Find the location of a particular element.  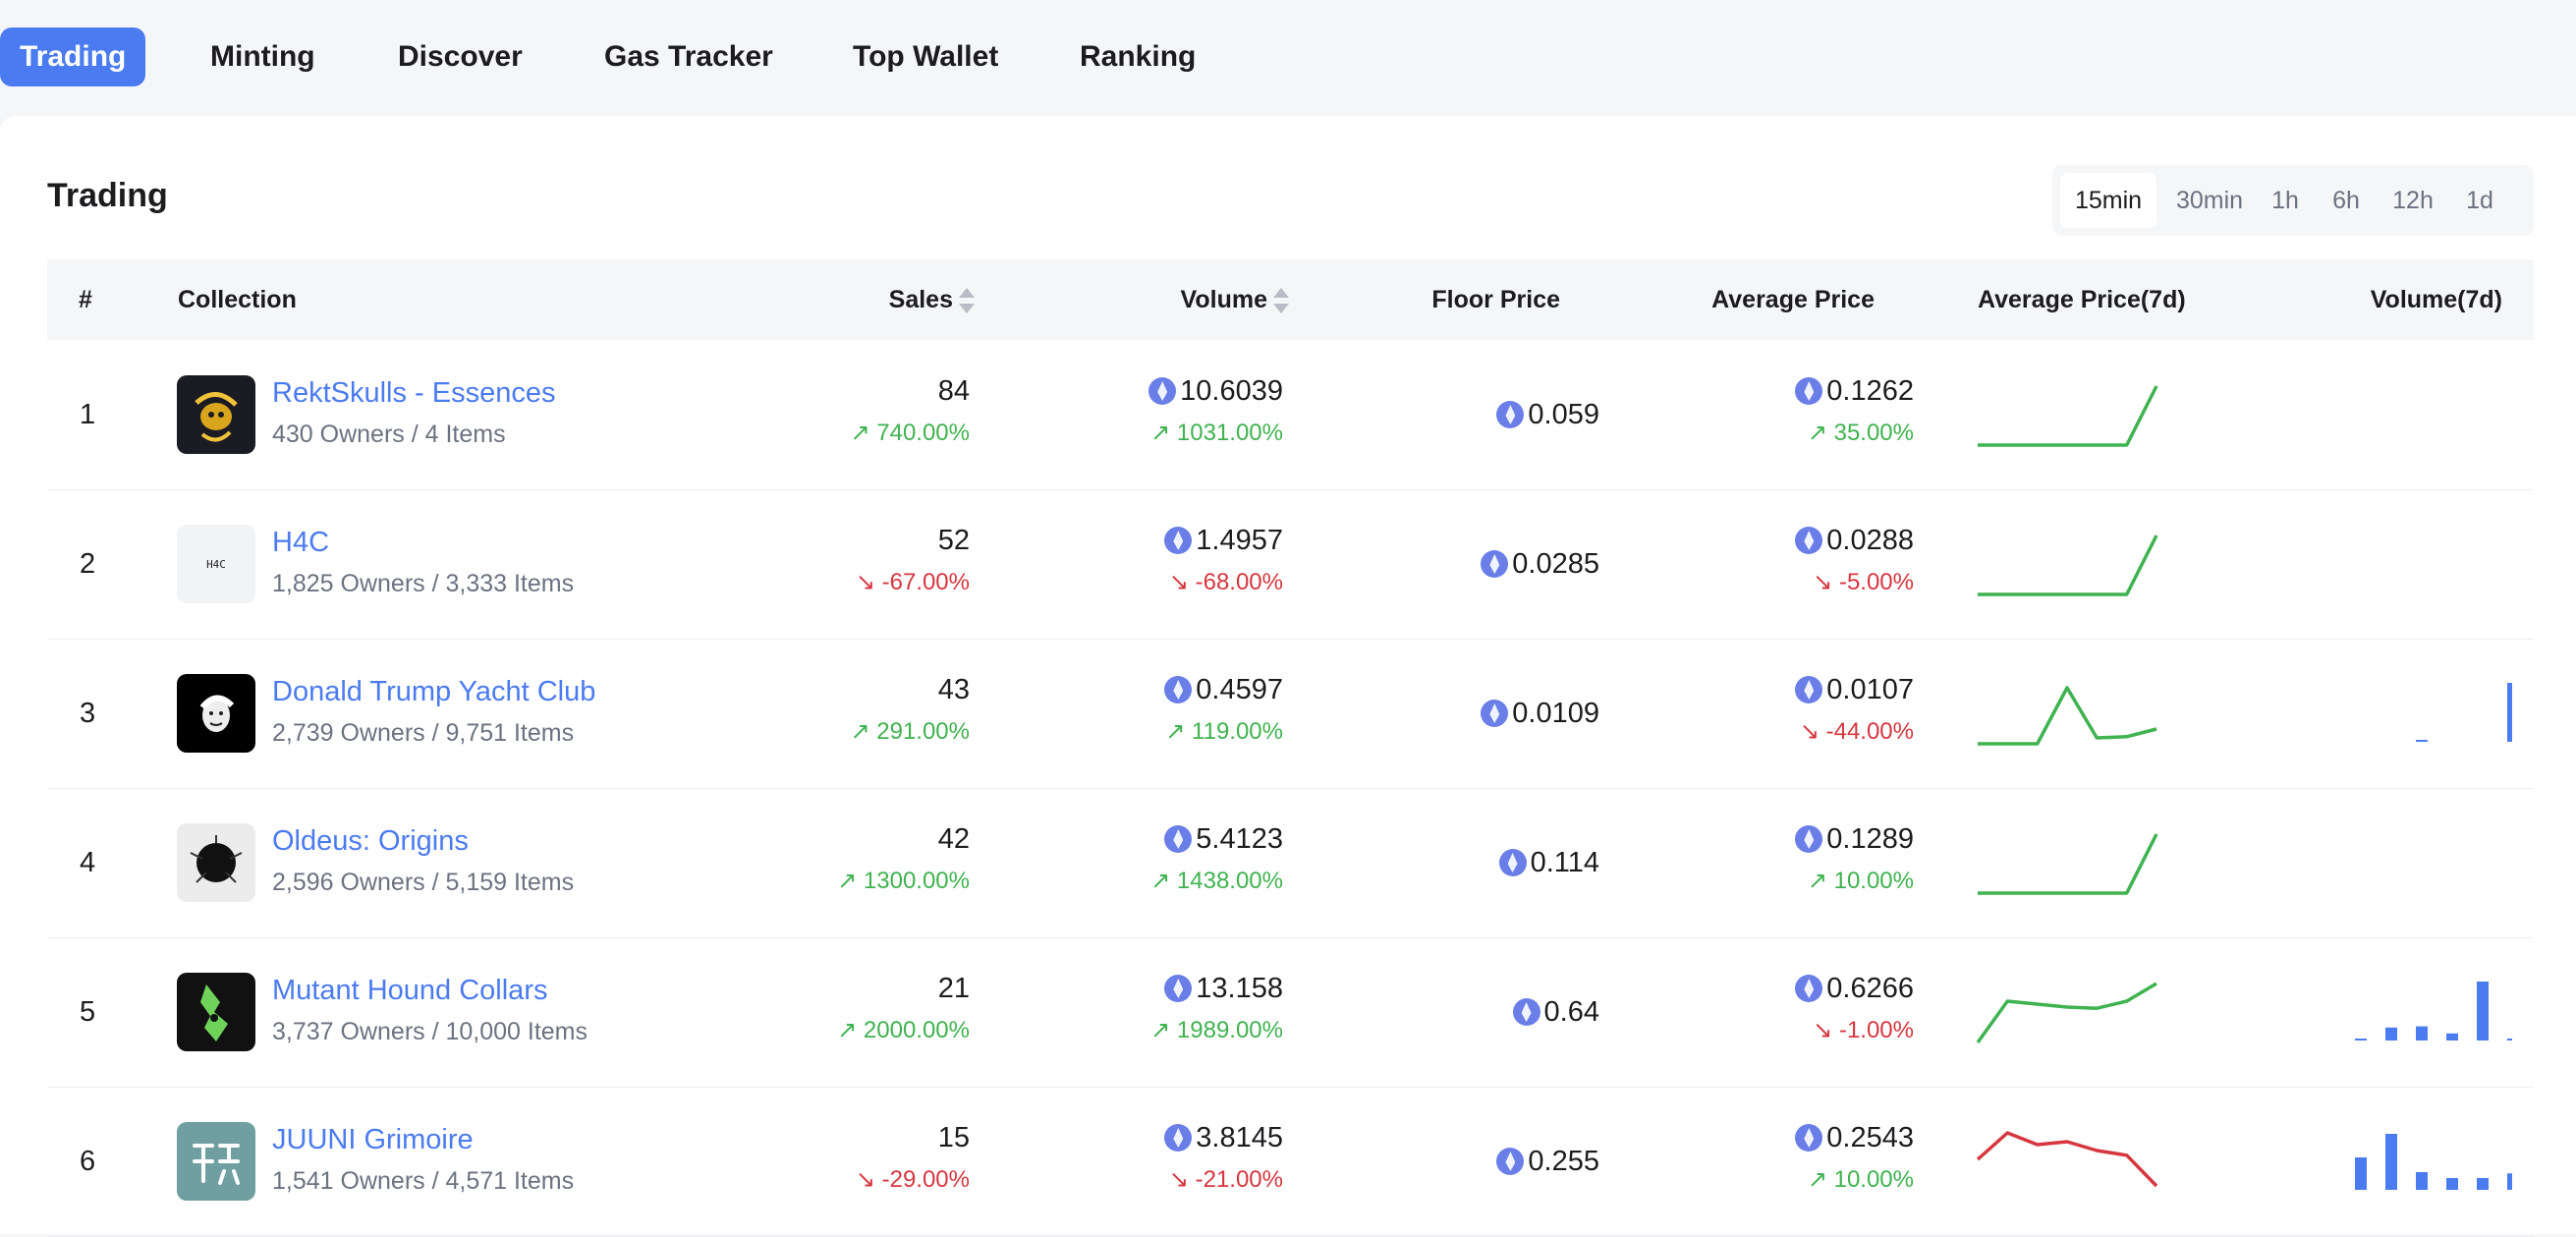

col-floor-price: Floor Price is located at coordinates (1495, 300).